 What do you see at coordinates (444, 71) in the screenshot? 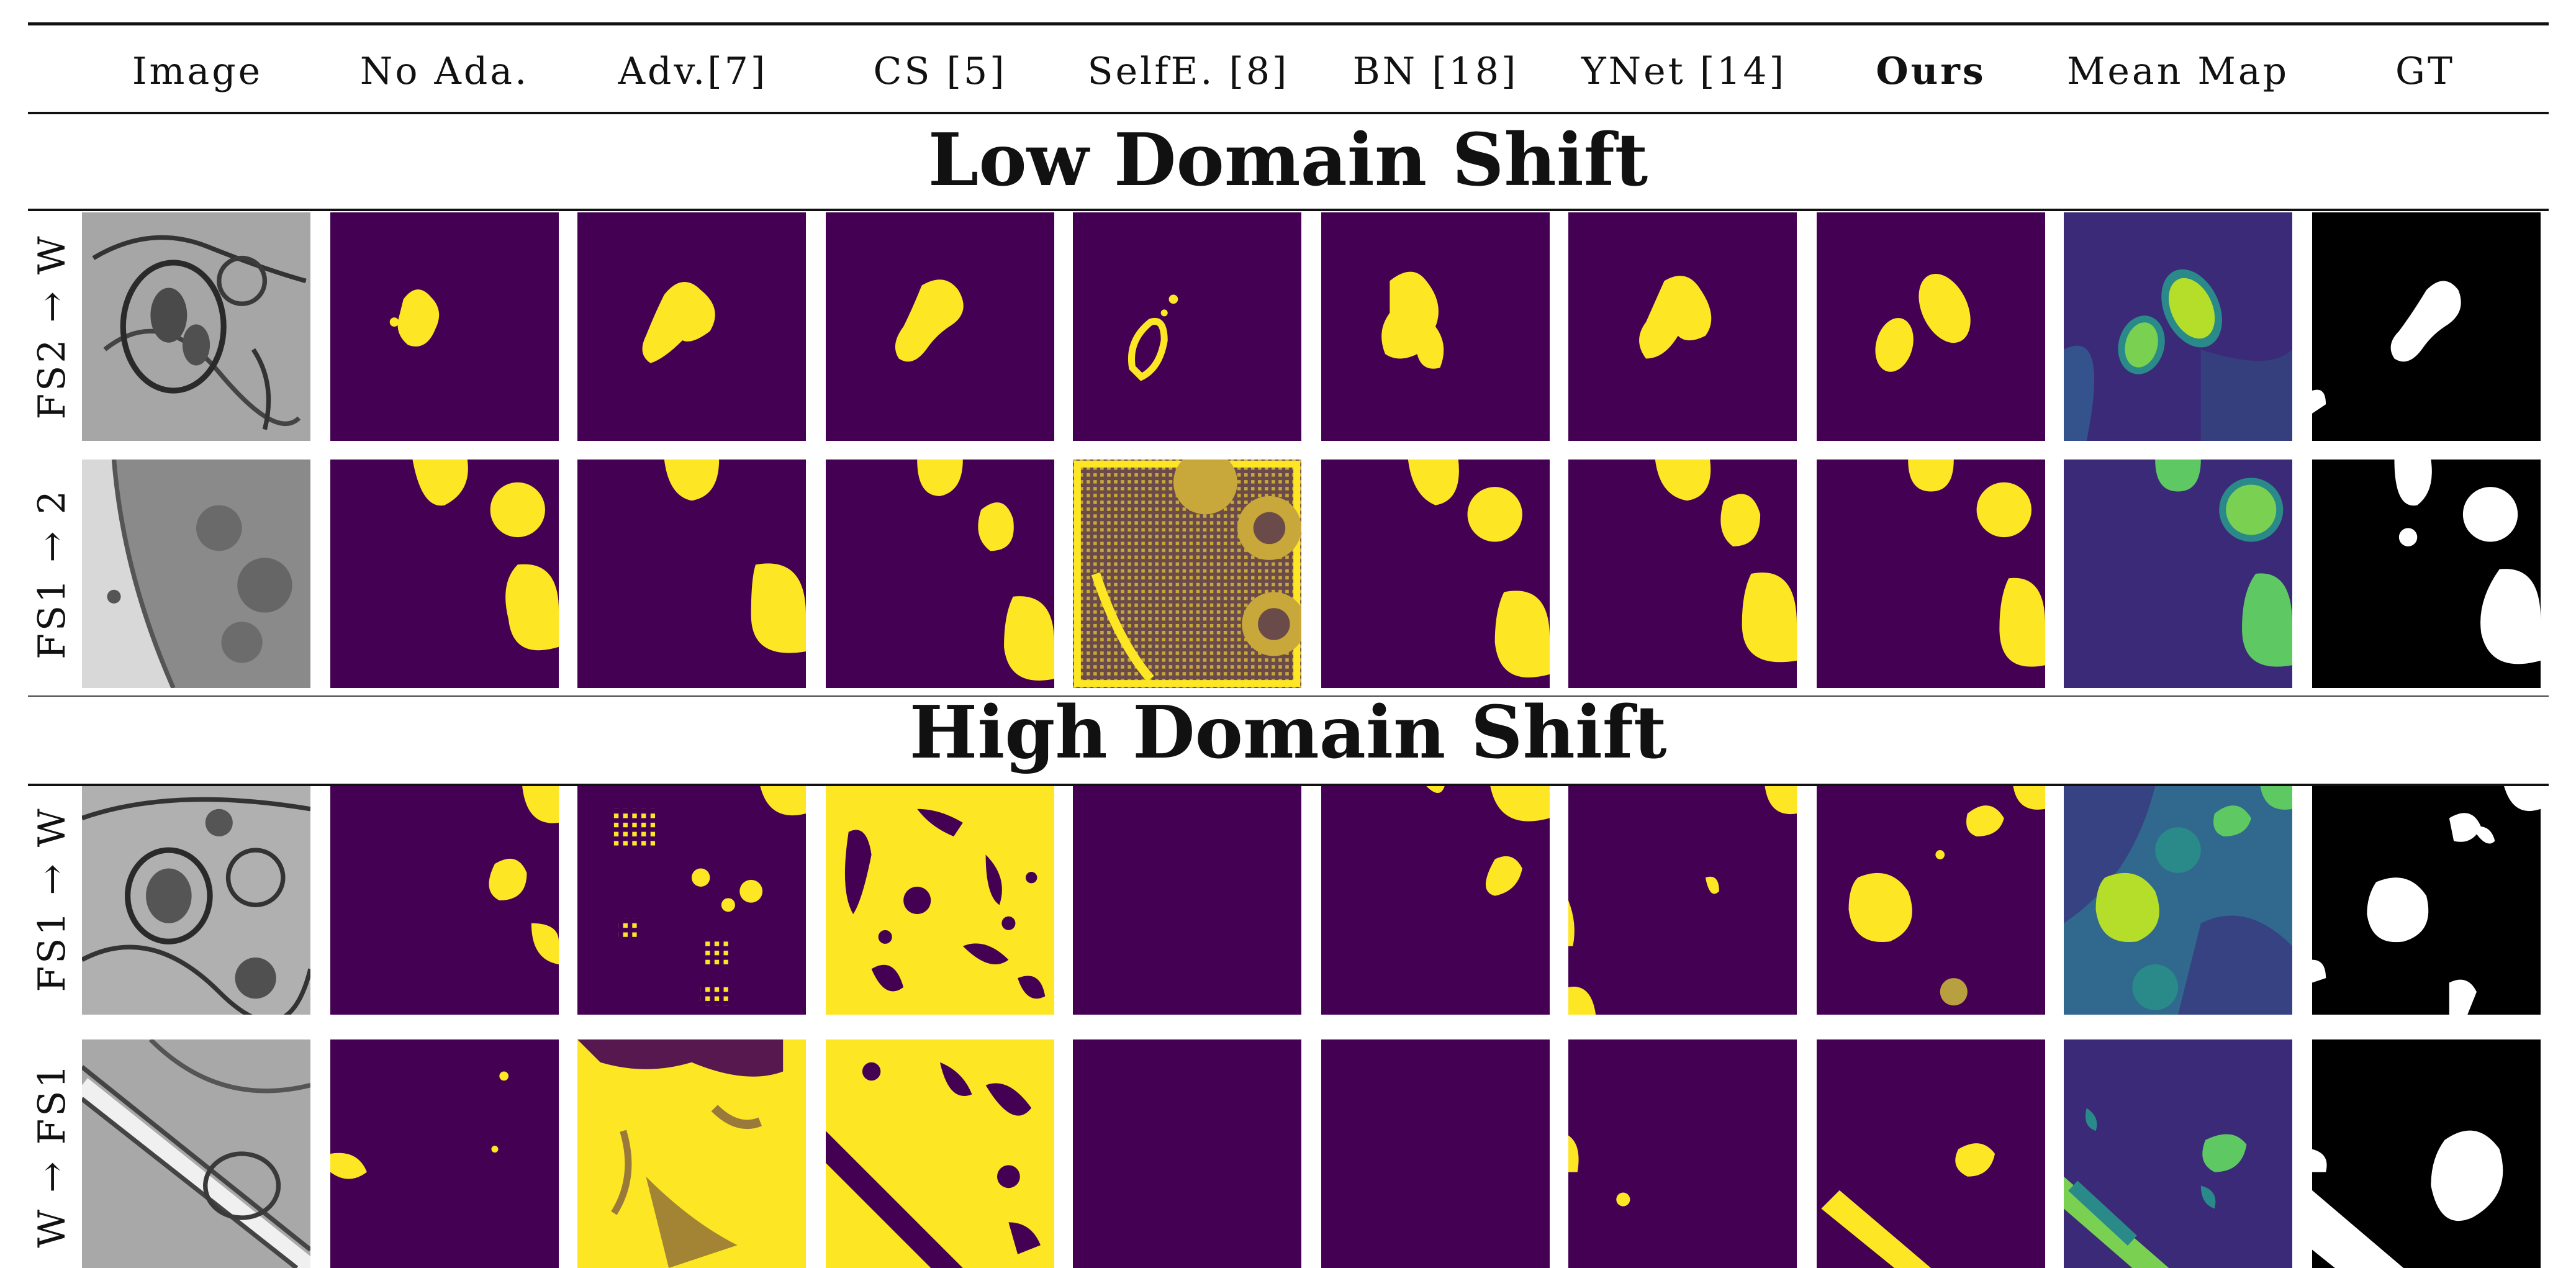
I see `col-header-no-ada: No Ada.` at bounding box center [444, 71].